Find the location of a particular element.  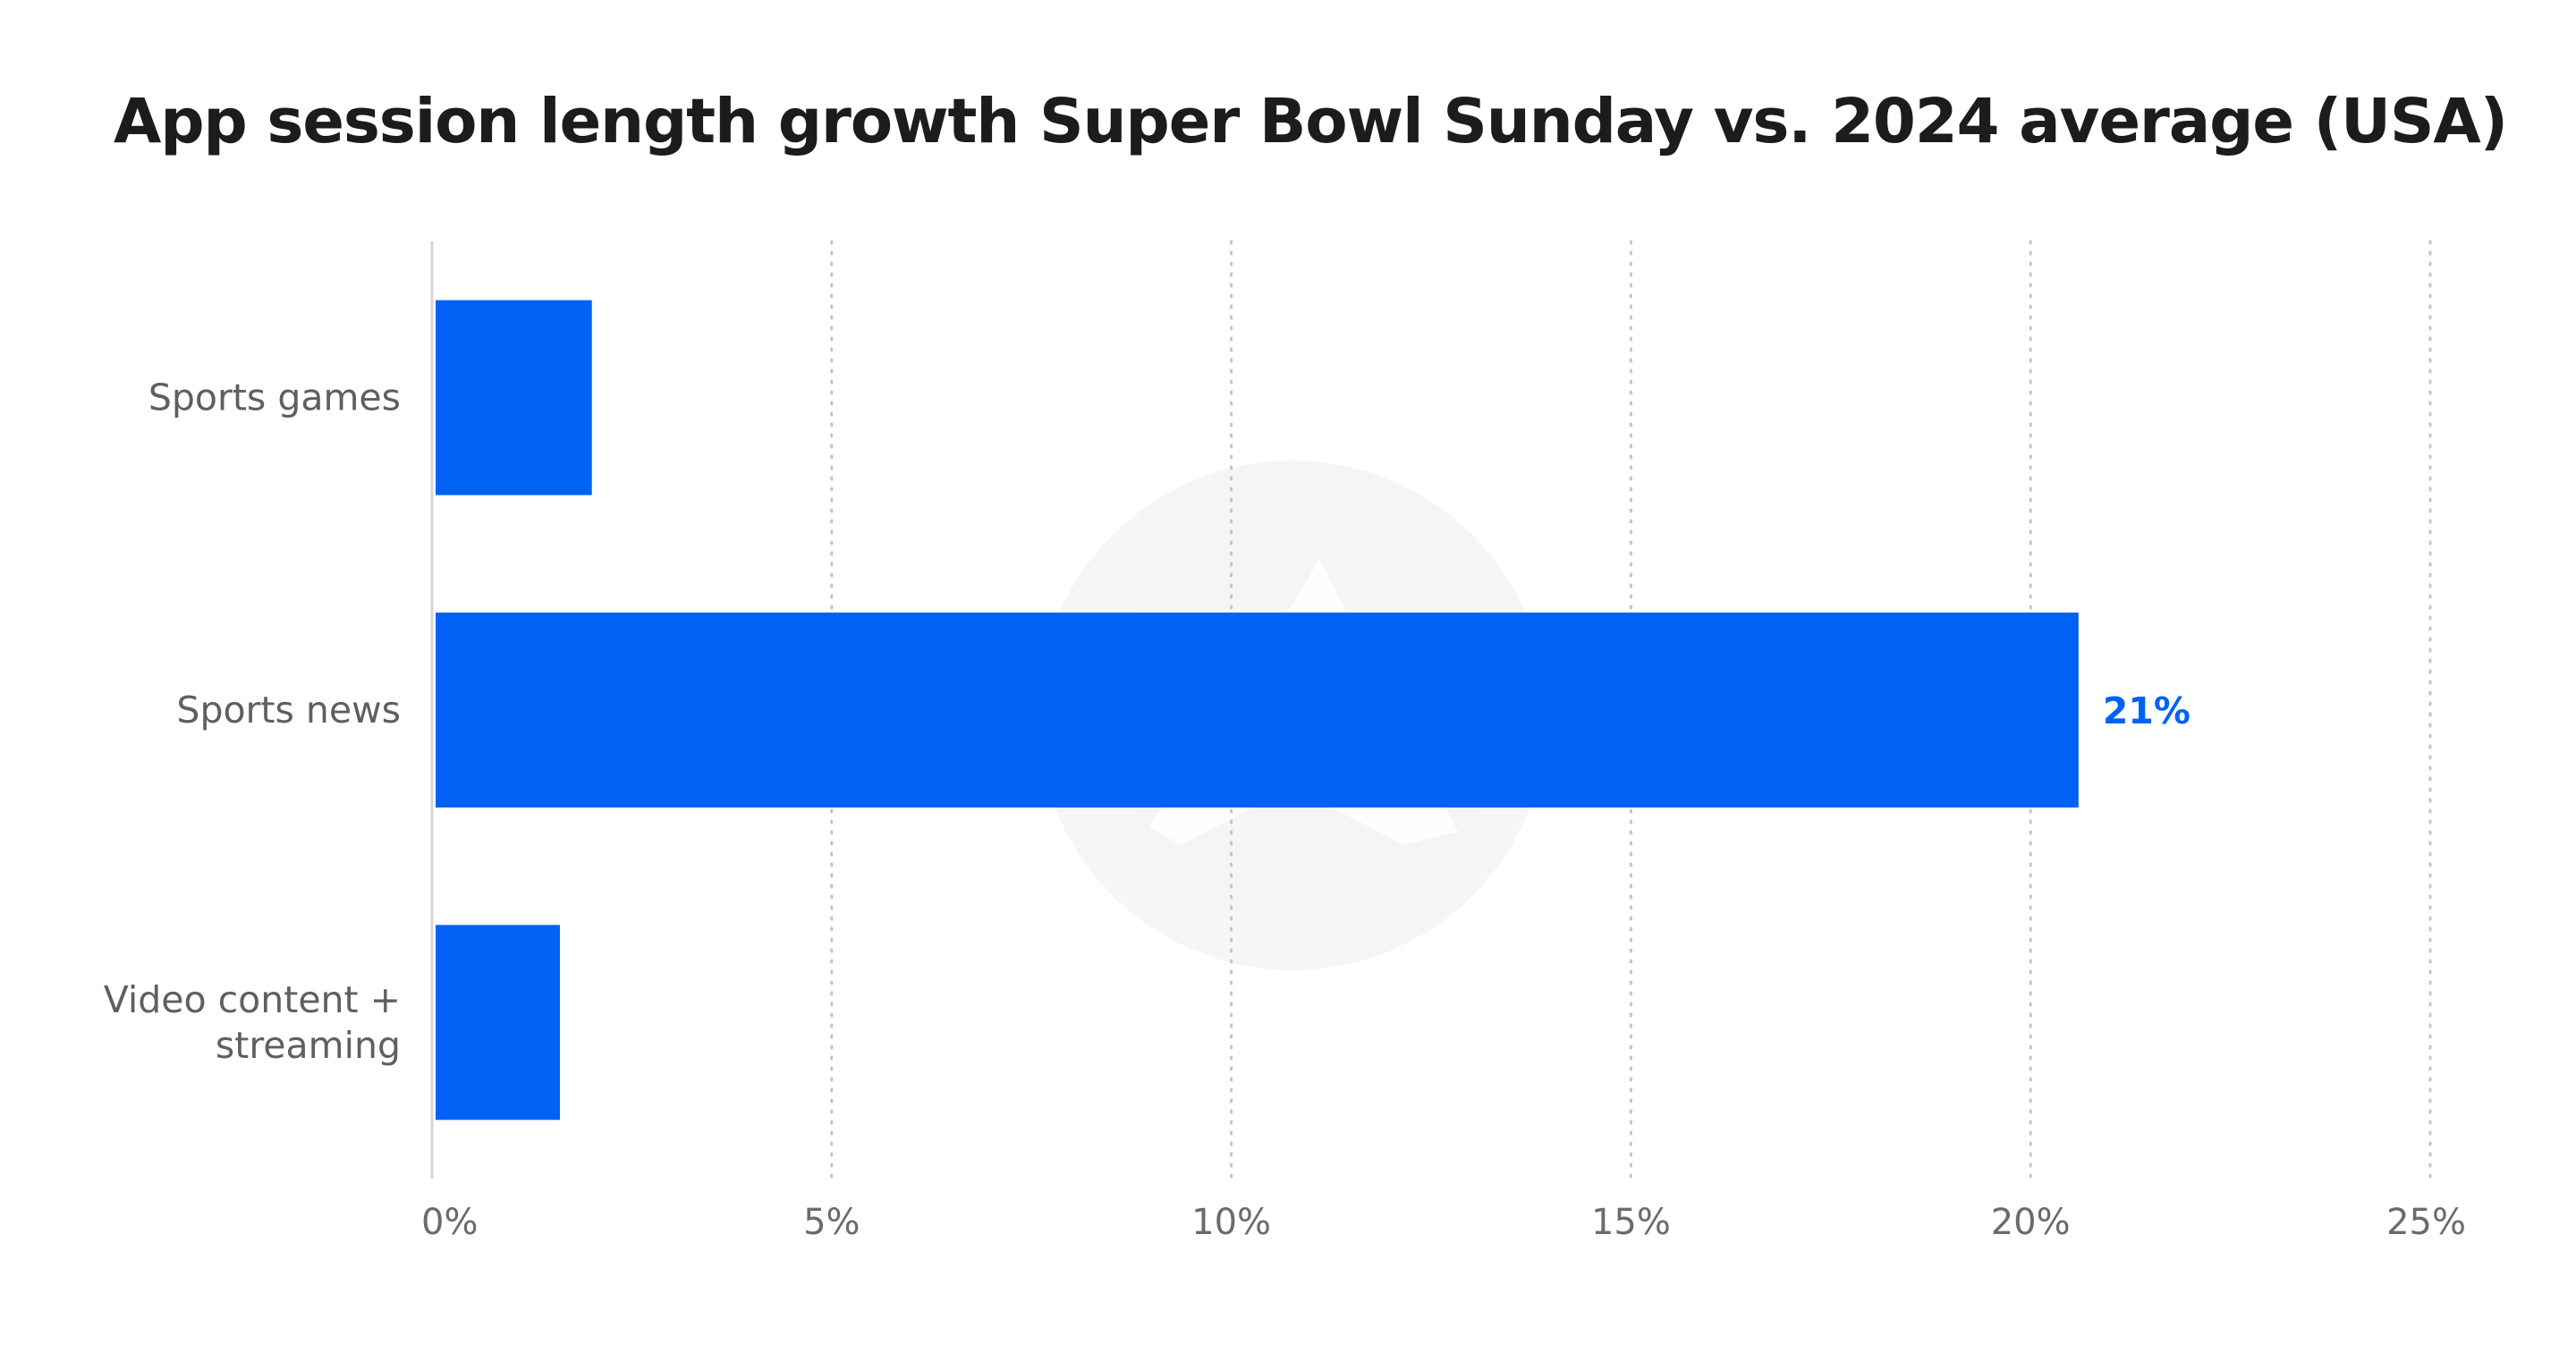

data-label: 21% is located at coordinates (2146, 710).